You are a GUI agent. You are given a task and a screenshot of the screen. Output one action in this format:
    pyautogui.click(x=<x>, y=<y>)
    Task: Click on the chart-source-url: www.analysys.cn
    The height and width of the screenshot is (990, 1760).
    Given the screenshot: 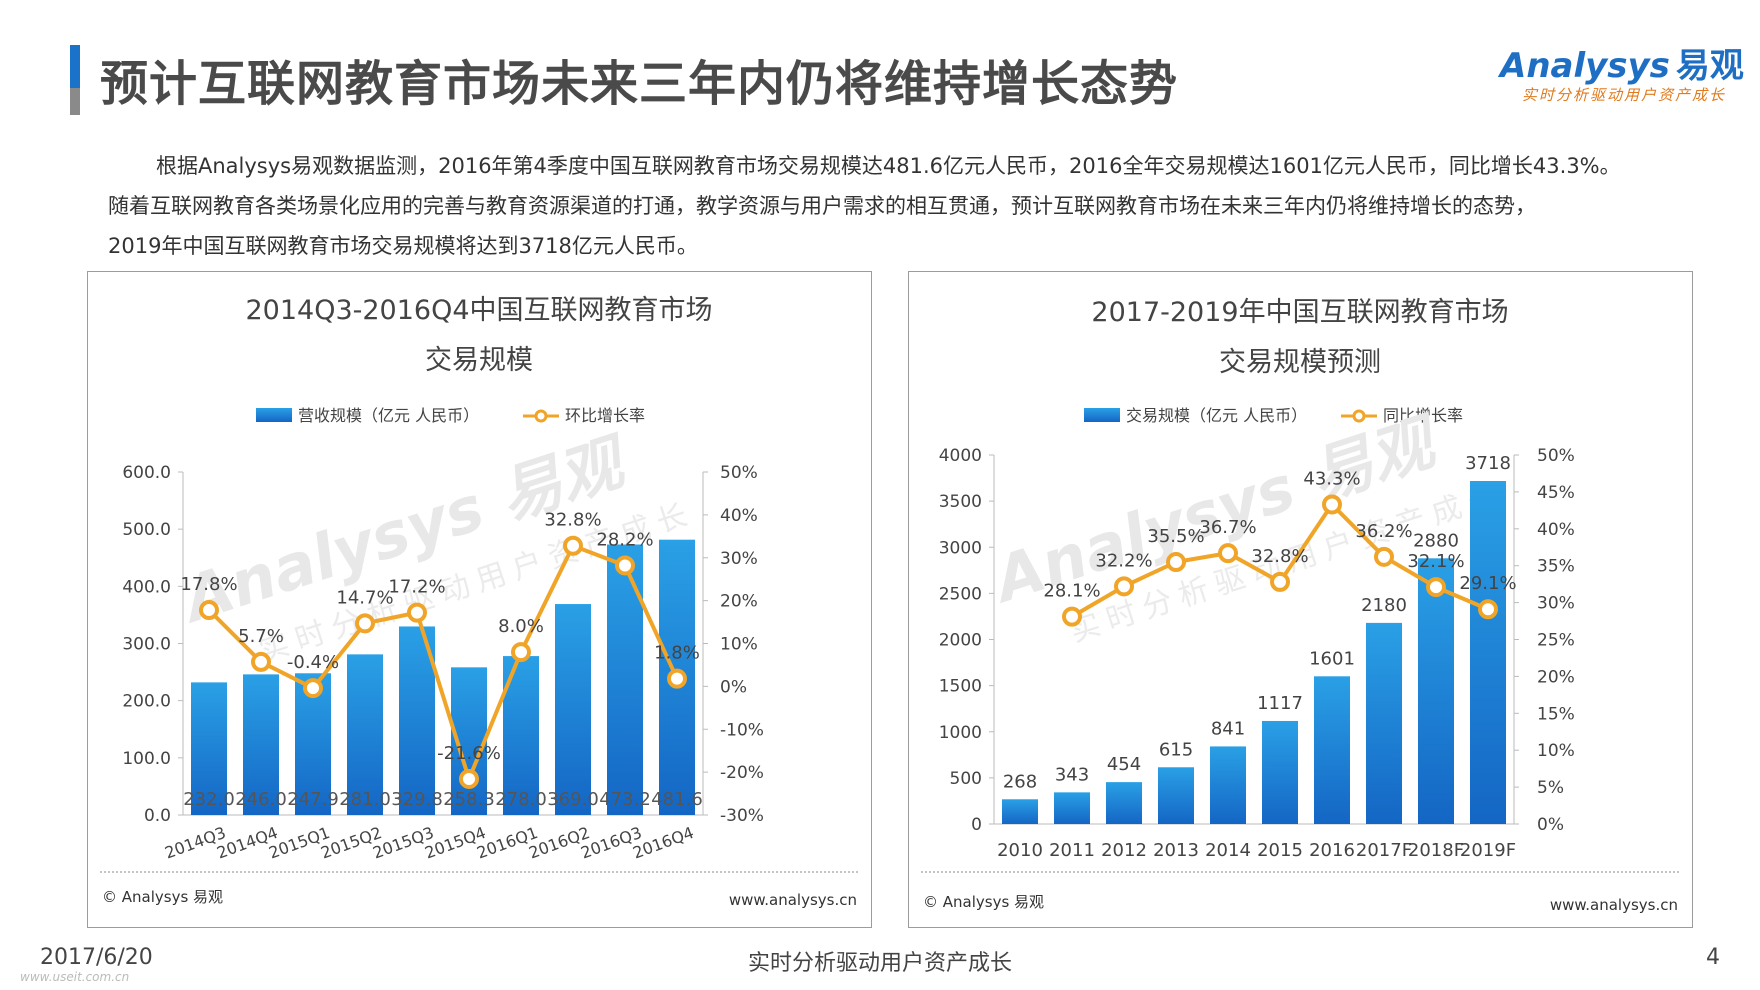 What is the action you would take?
    pyautogui.click(x=793, y=900)
    